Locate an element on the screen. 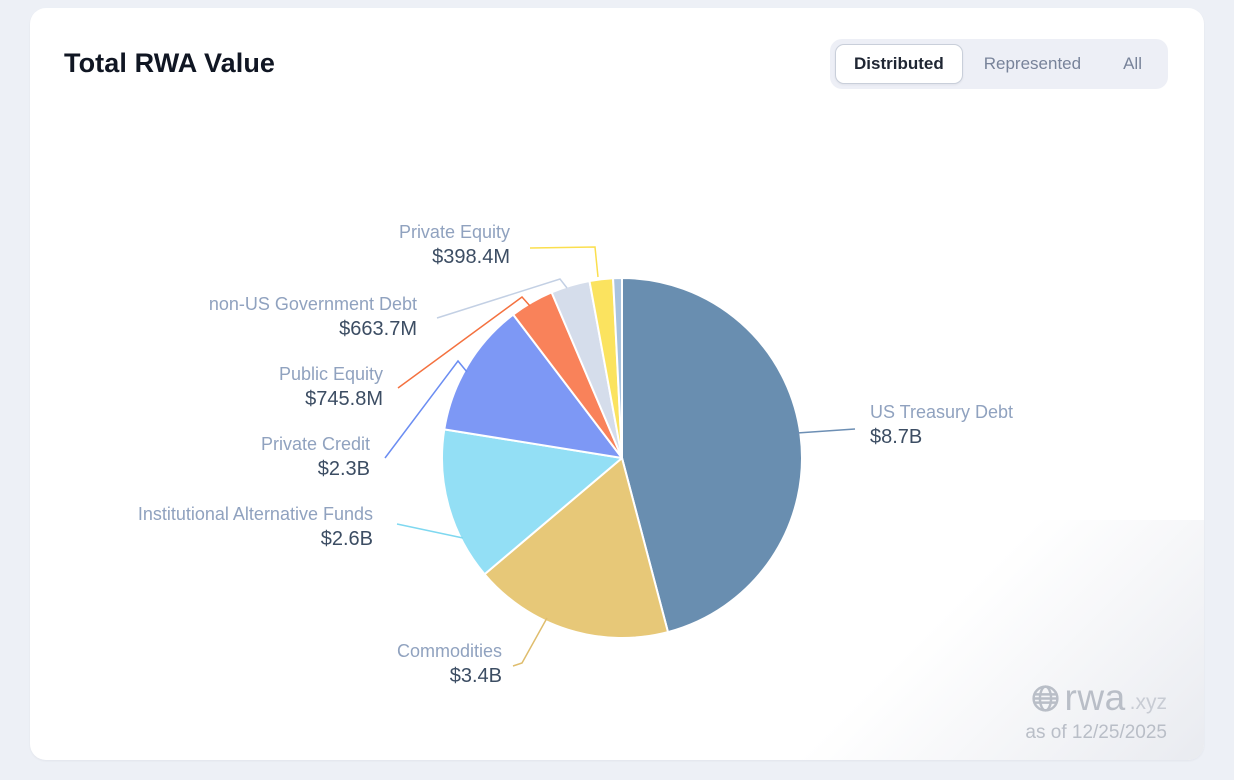  leader-line-public-equity is located at coordinates (464, 342).